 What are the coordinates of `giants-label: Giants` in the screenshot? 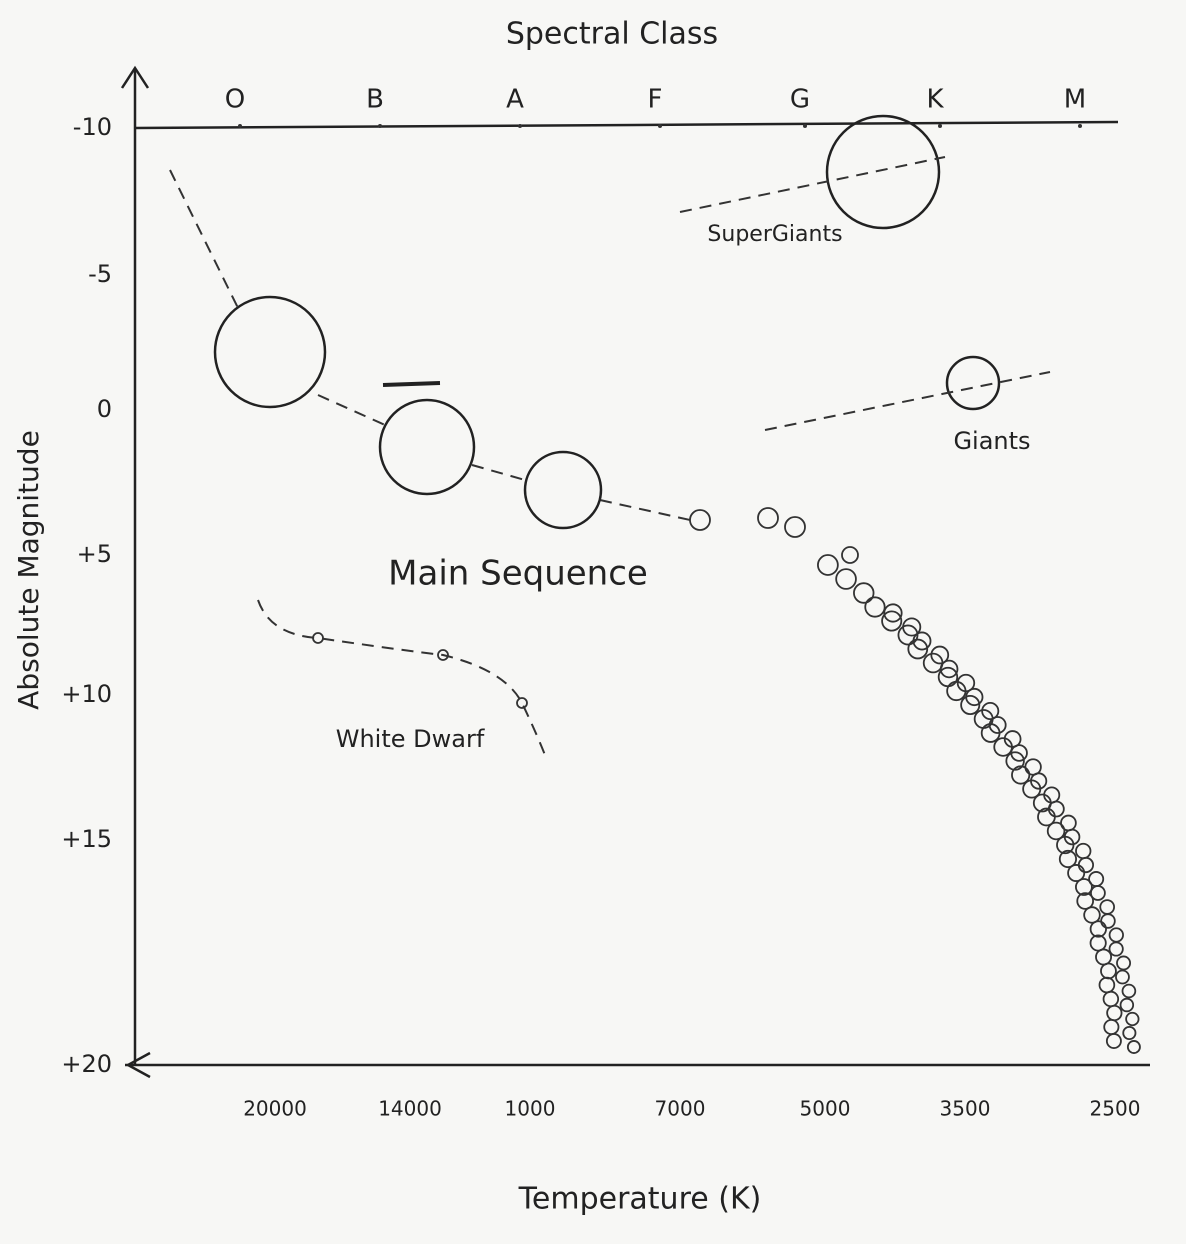 It's located at (991, 441).